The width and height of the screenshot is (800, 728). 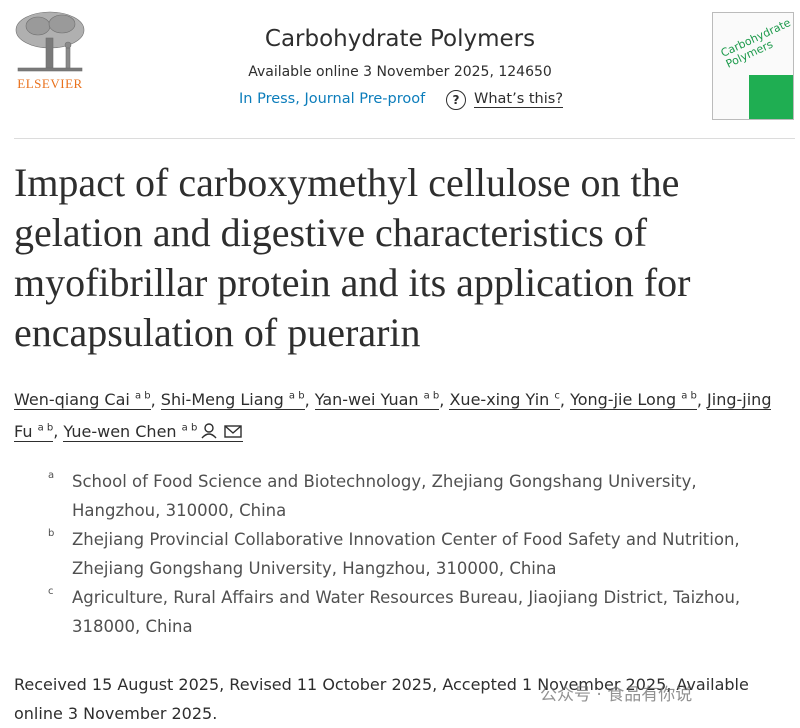 I want to click on author: Wen-qiang Cai a b, so click(x=82, y=400).